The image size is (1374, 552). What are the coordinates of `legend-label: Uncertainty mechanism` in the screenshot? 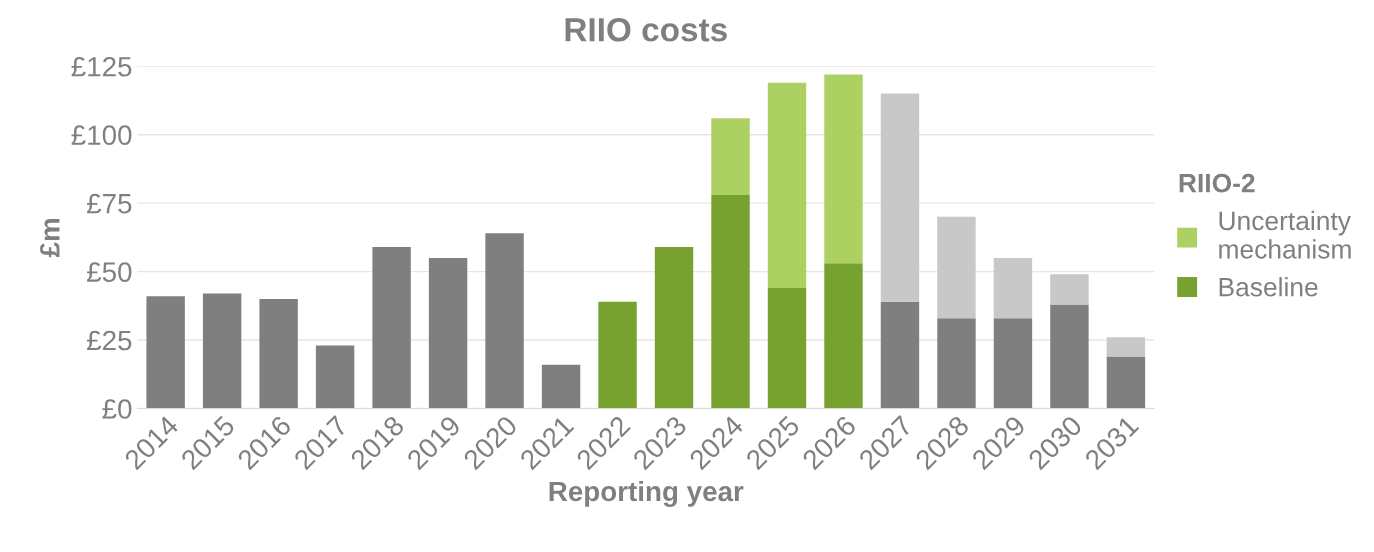 It's located at (1285, 234).